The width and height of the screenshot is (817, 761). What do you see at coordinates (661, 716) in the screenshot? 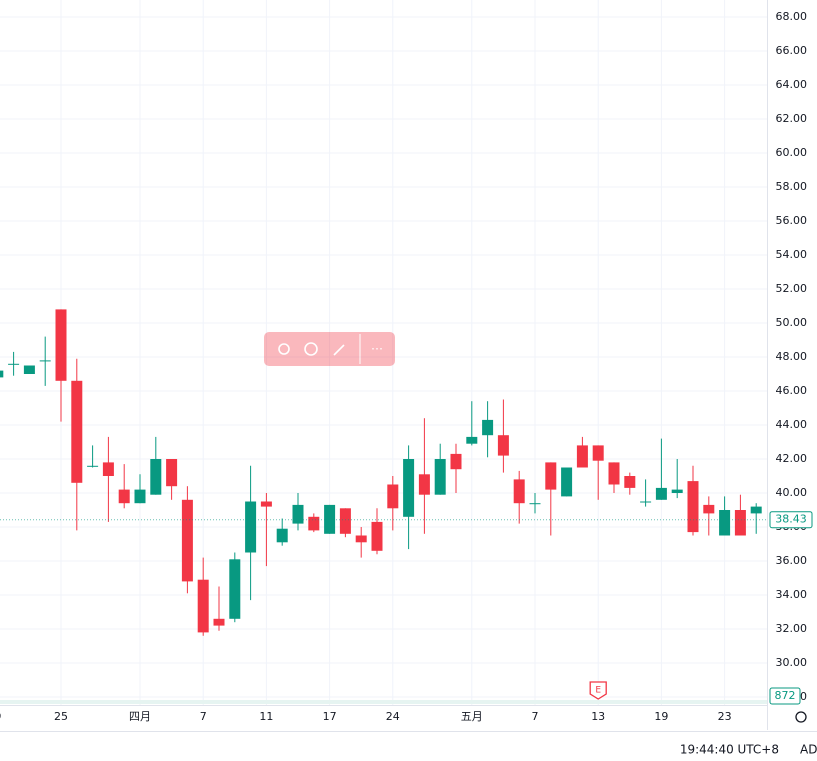
I see `x-tick-label: 19` at bounding box center [661, 716].